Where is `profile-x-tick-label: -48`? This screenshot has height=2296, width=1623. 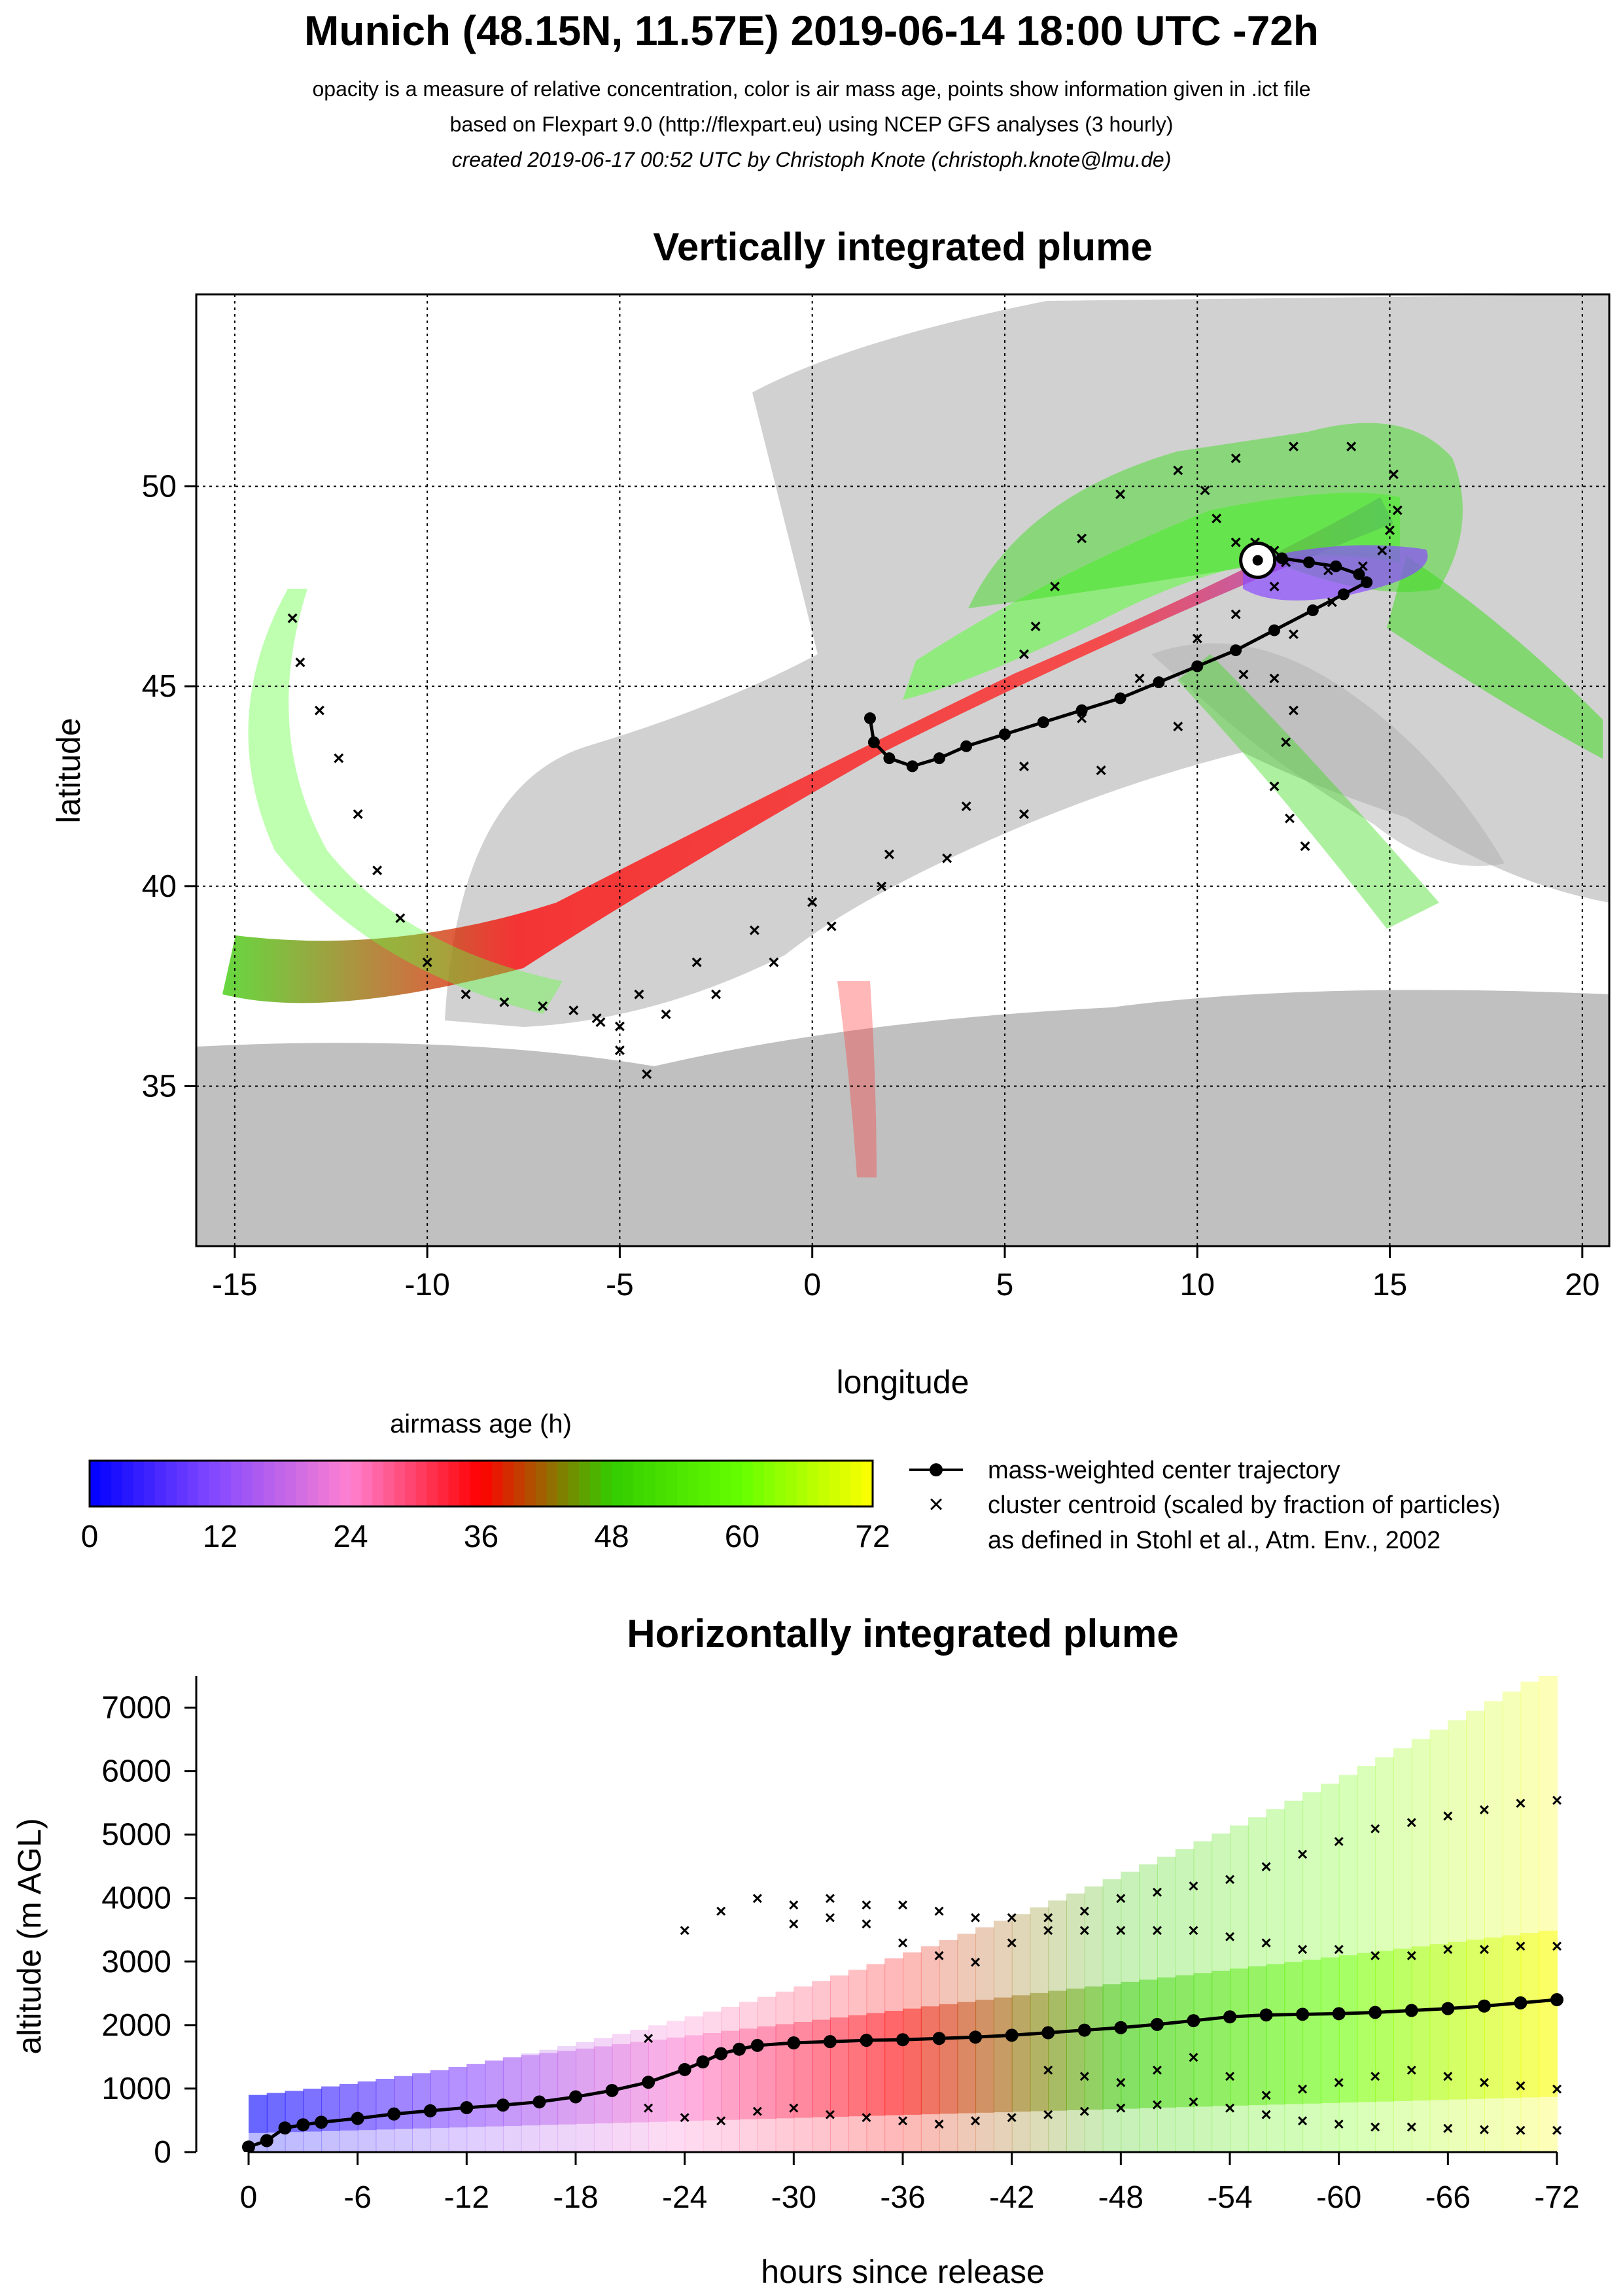 profile-x-tick-label: -48 is located at coordinates (1121, 2197).